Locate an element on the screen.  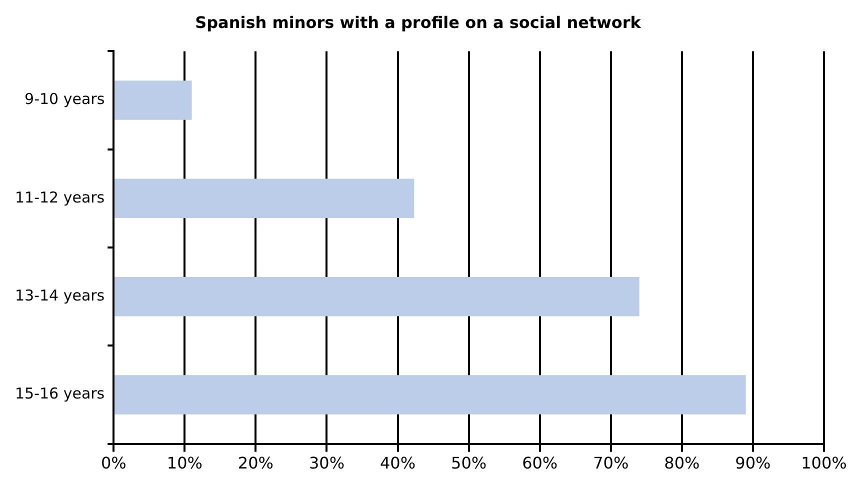
y-tick-label: 15-16 years is located at coordinates (59, 393).